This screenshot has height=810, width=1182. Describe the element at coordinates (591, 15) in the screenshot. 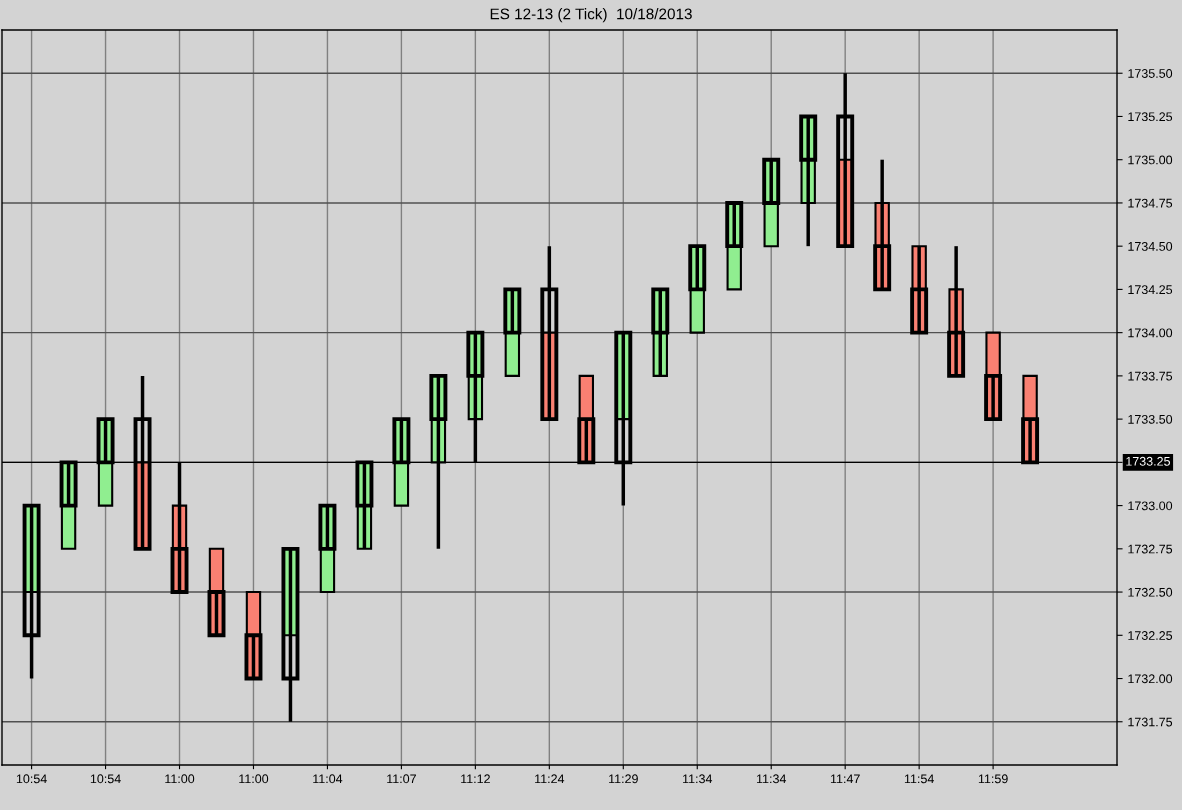

I see `chart-title: ES 12-13 (2 Tick) 10/18/2013` at that location.